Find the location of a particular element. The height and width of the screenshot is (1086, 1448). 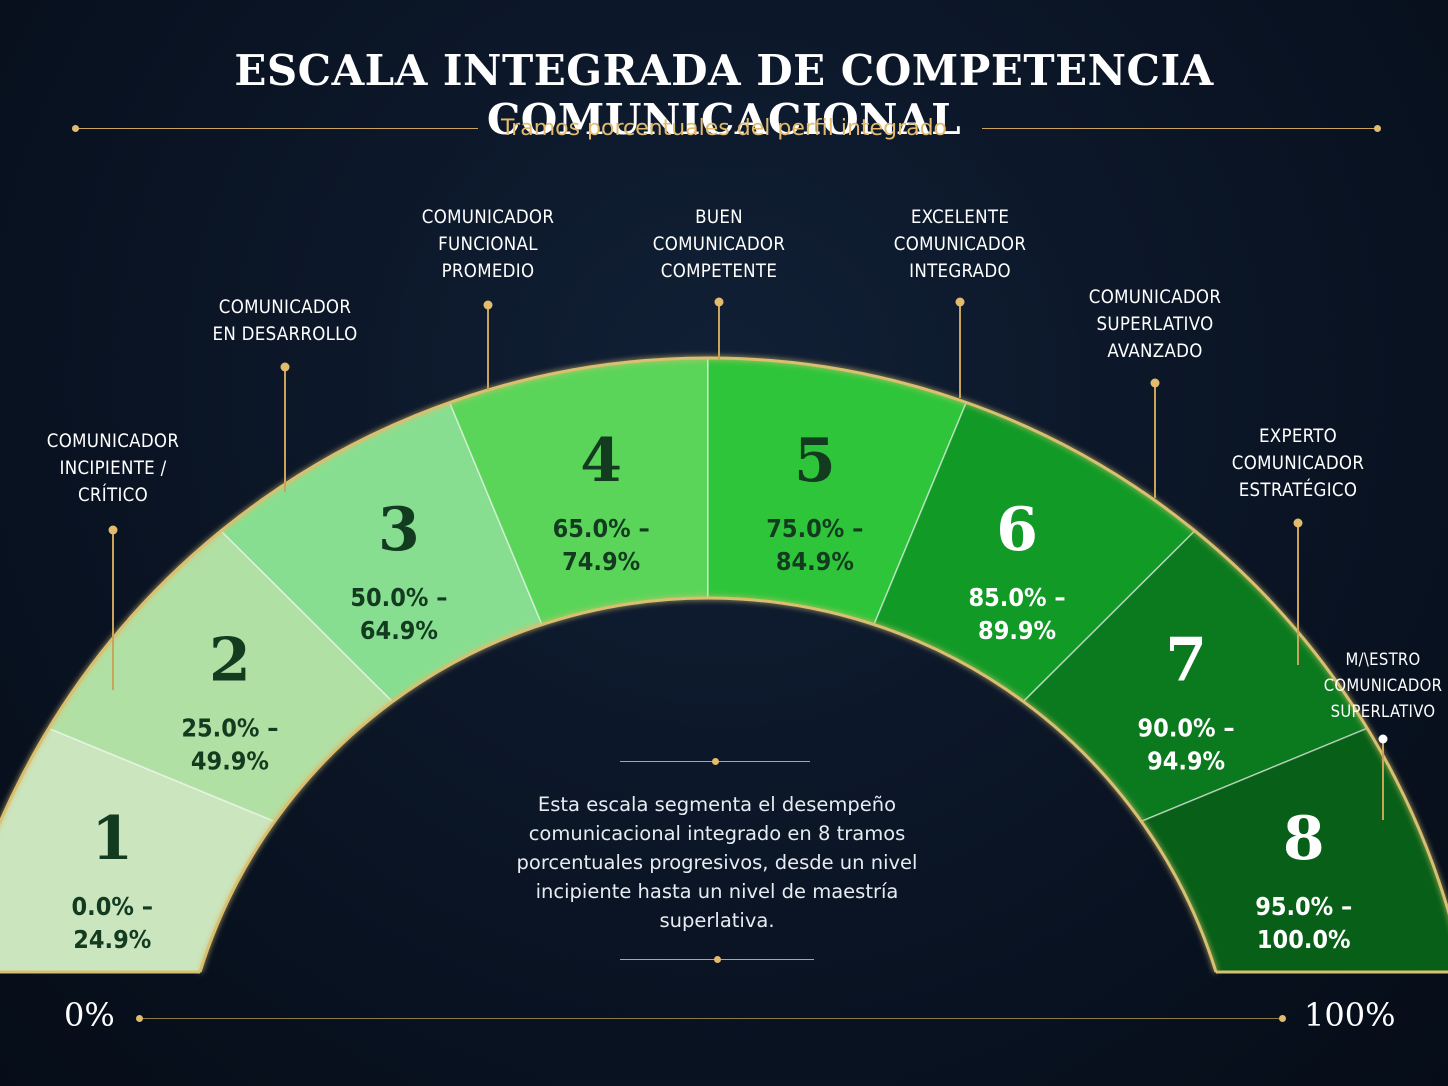

axis-start-dot is located at coordinates (139, 1018).